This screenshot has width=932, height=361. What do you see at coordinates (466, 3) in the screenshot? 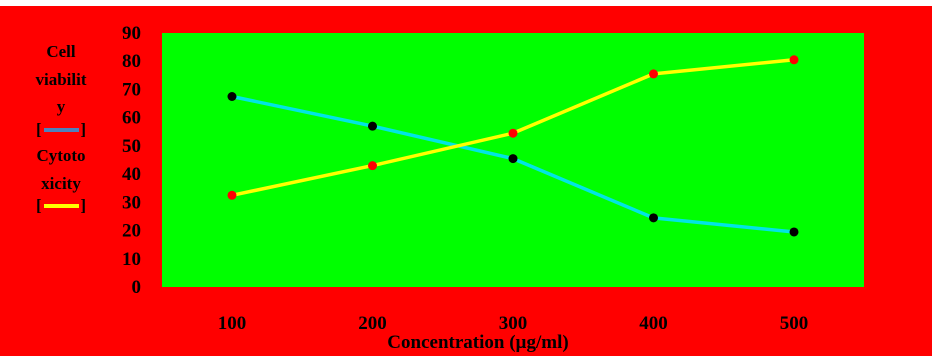
I see `top-border` at bounding box center [466, 3].